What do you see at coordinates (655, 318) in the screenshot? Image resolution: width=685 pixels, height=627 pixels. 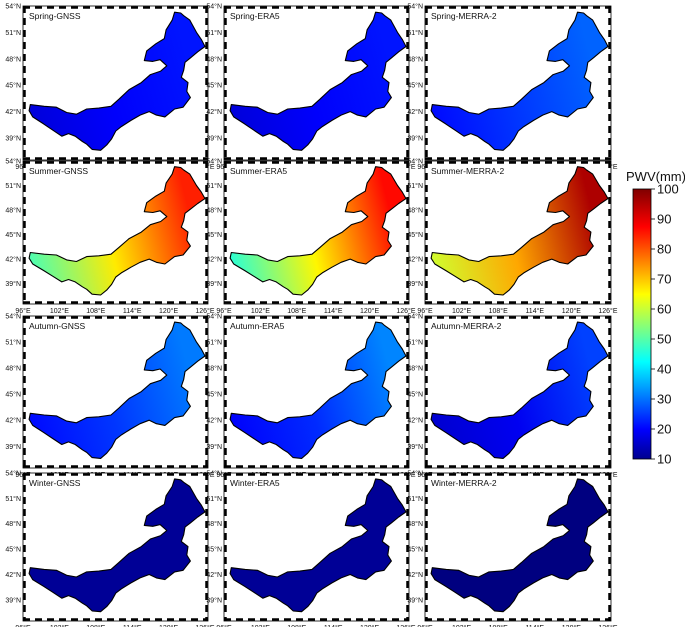 I see `colorbar: PWV(mm) 100 90 80 70 60 50 40 30 20 10` at bounding box center [655, 318].